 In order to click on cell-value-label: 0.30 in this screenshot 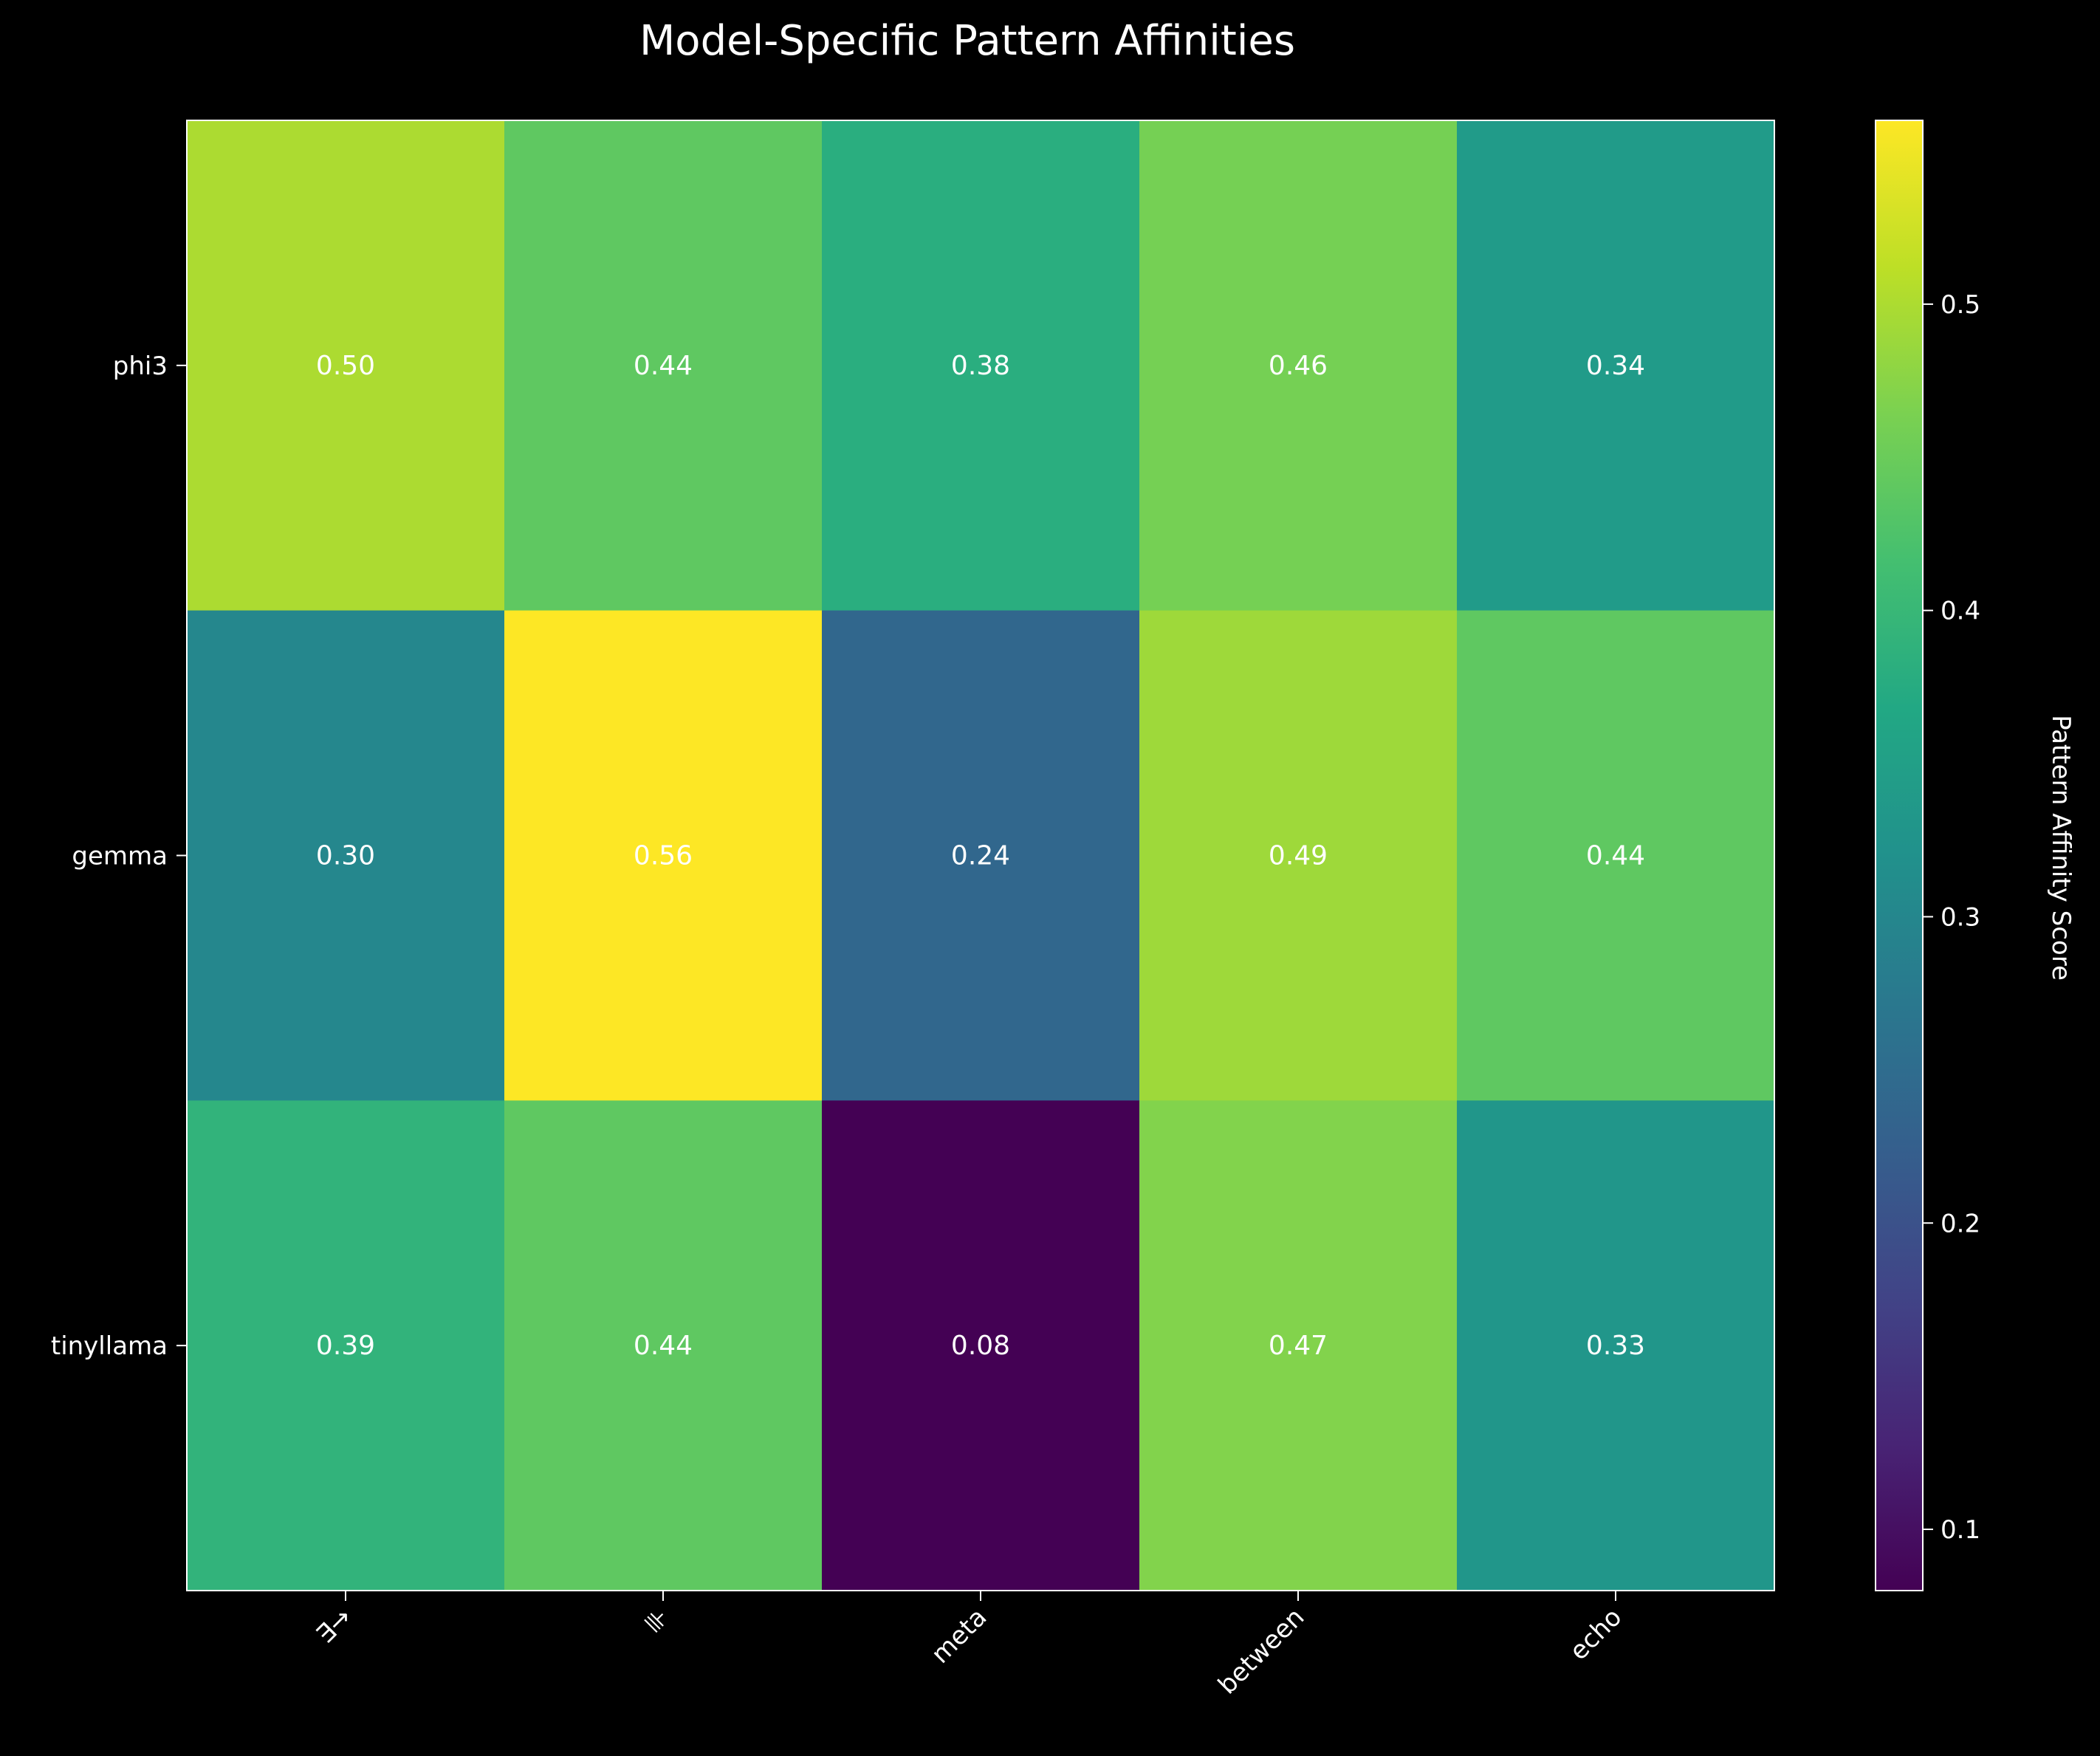, I will do `click(345, 856)`.